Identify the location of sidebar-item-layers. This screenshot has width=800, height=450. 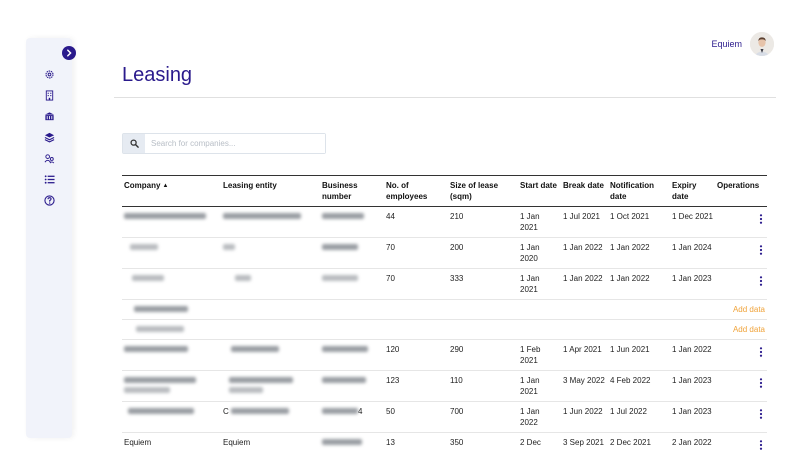
(49, 137).